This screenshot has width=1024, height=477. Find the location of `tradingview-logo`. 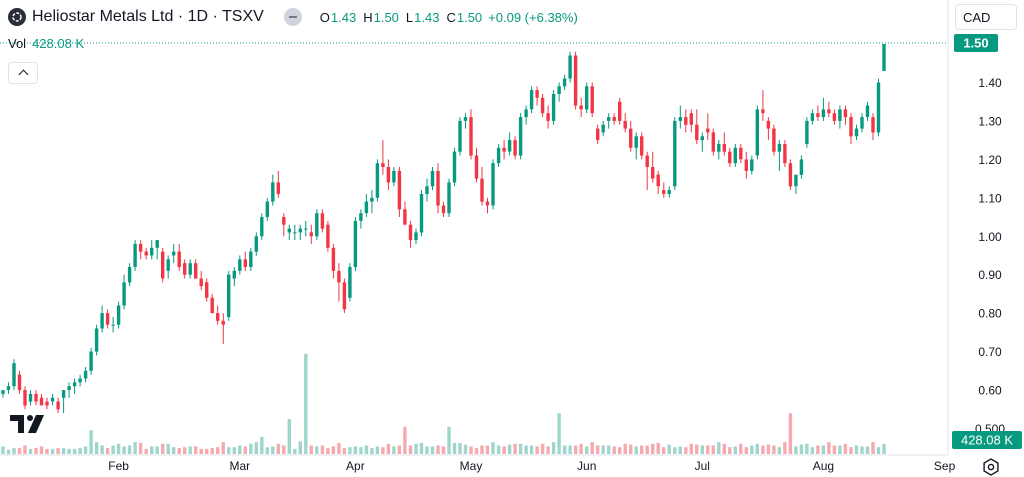

tradingview-logo is located at coordinates (28, 427).